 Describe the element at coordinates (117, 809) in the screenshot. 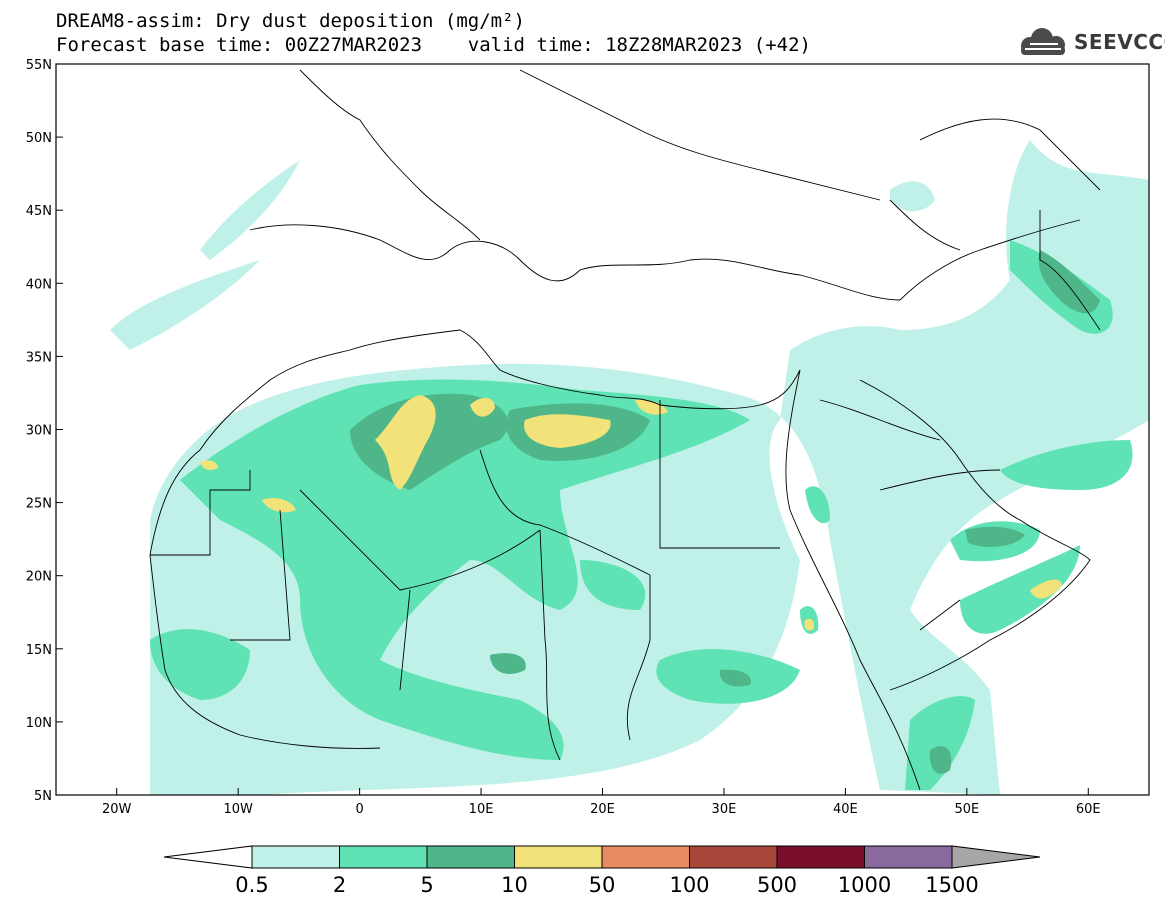

I see `lon-tick-label: 20W` at that location.